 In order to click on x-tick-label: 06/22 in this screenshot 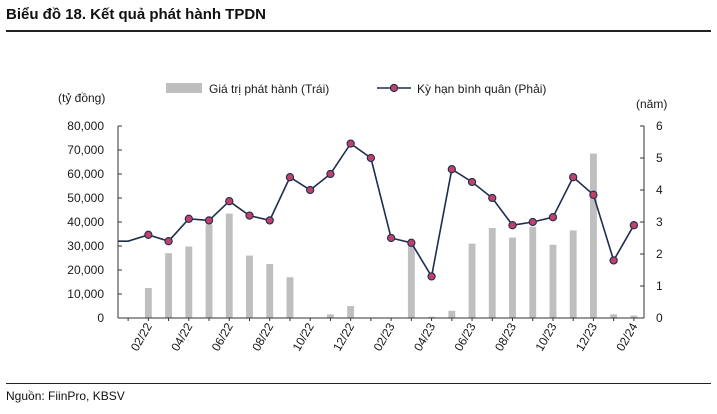, I will do `click(222, 336)`.